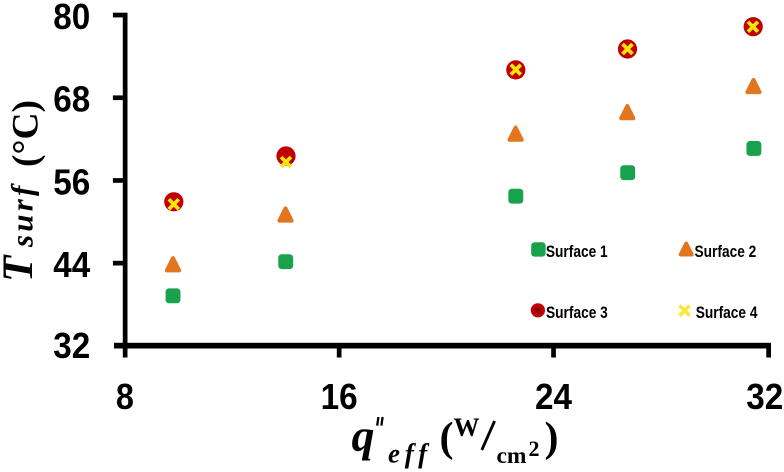  Describe the element at coordinates (726, 251) in the screenshot. I see `svg-text: Surface 2` at that location.